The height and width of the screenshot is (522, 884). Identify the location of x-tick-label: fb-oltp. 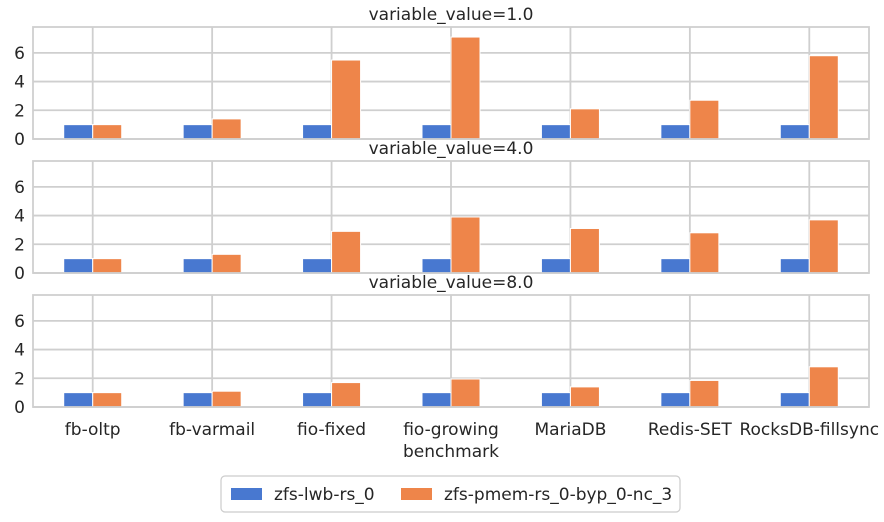
(93, 430).